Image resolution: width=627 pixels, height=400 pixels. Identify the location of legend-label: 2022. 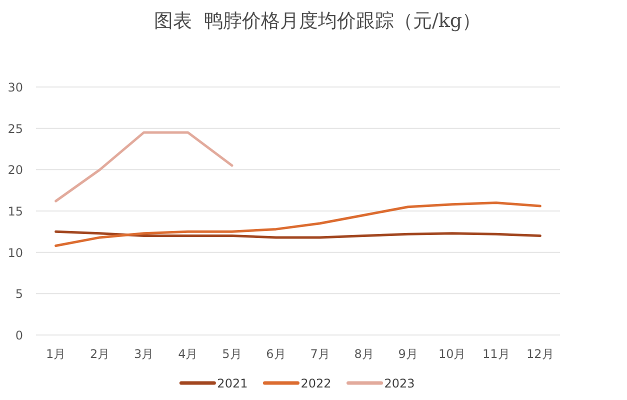
(316, 383).